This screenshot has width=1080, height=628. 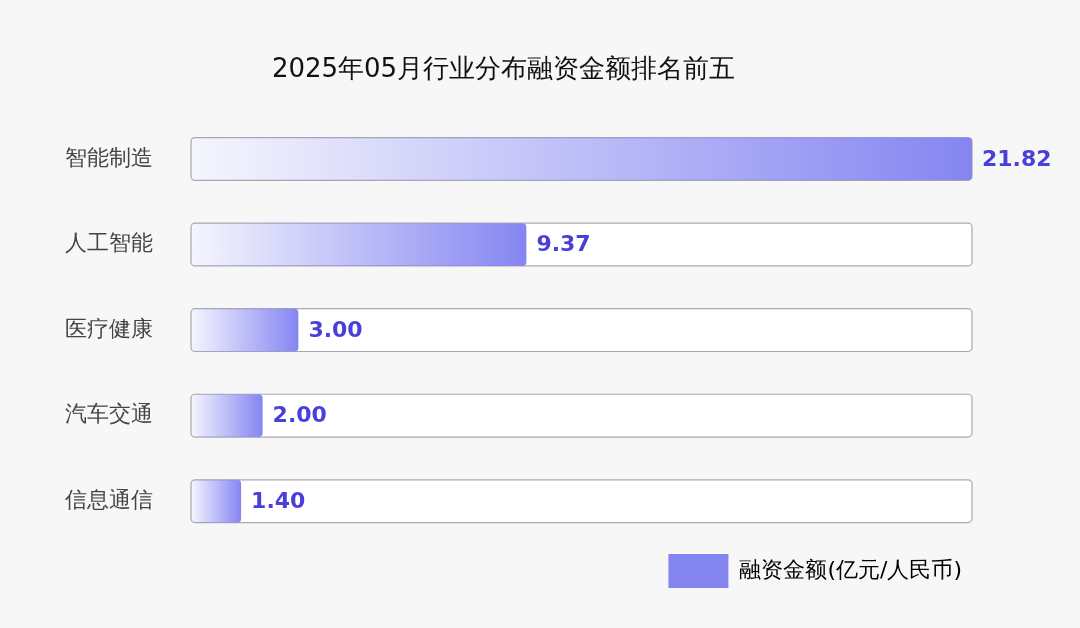 I want to click on y-tick-label: 医疗健康, so click(x=109, y=328).